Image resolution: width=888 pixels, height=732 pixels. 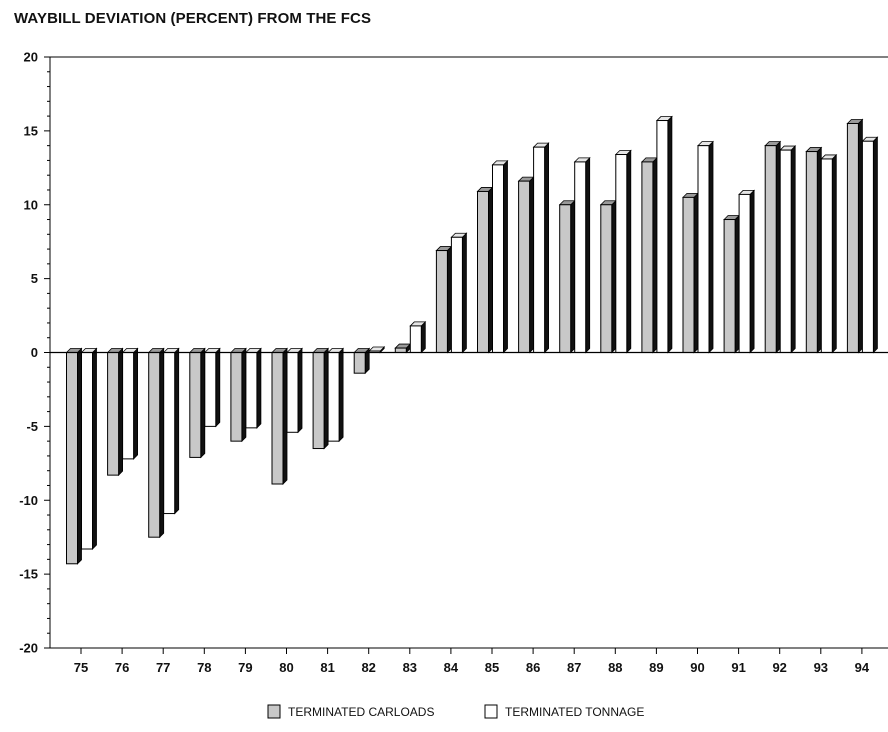 What do you see at coordinates (193, 18) in the screenshot?
I see `chart-title: WAYBILL DEVIATION (PERCENT) FROM THE FCS` at bounding box center [193, 18].